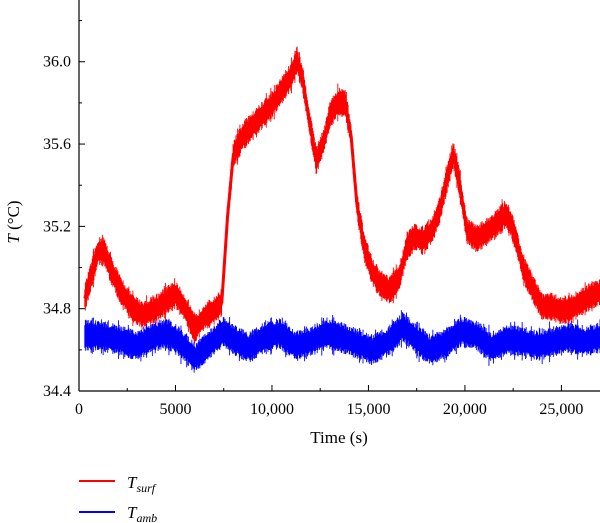  I want to click on series-ambient, so click(342, 341).